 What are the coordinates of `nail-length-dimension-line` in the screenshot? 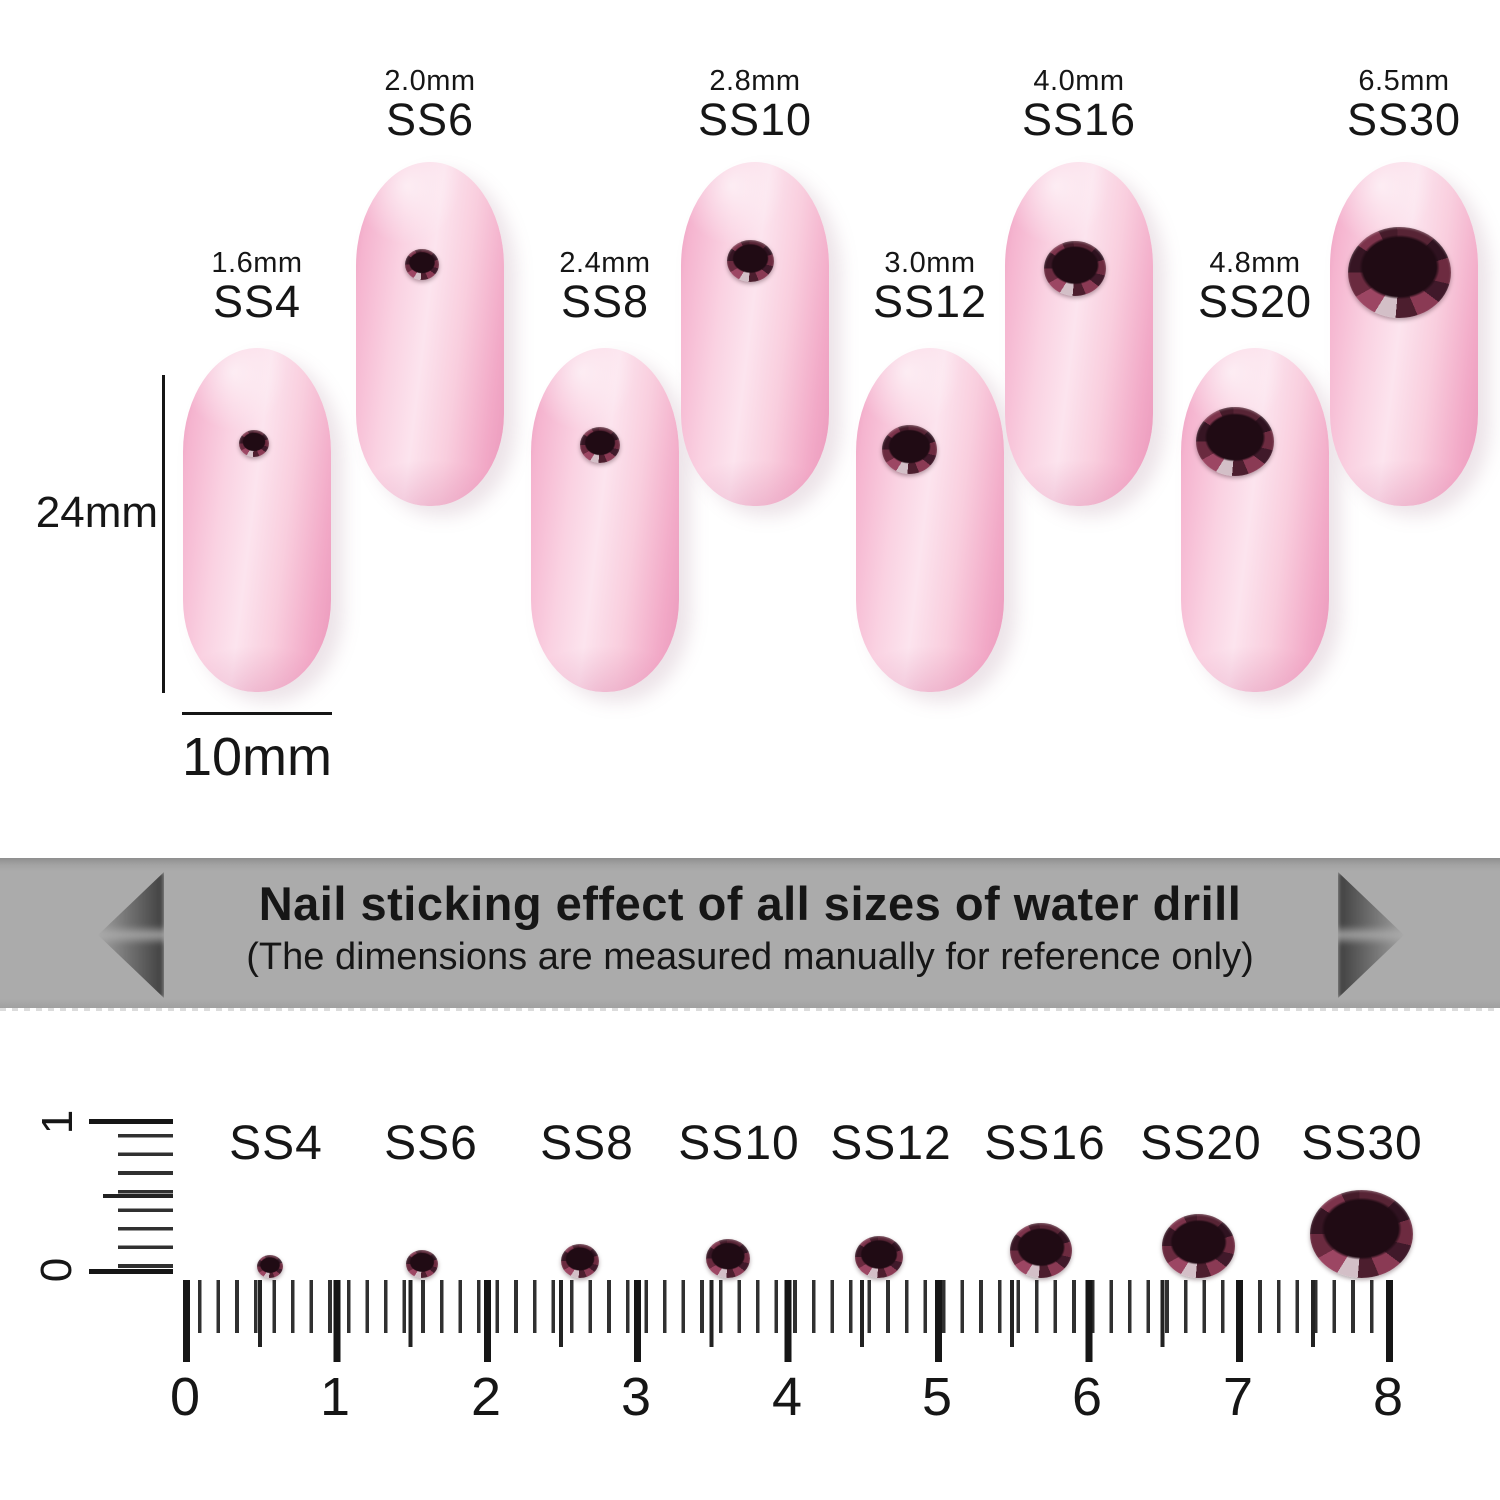 It's located at (163, 534).